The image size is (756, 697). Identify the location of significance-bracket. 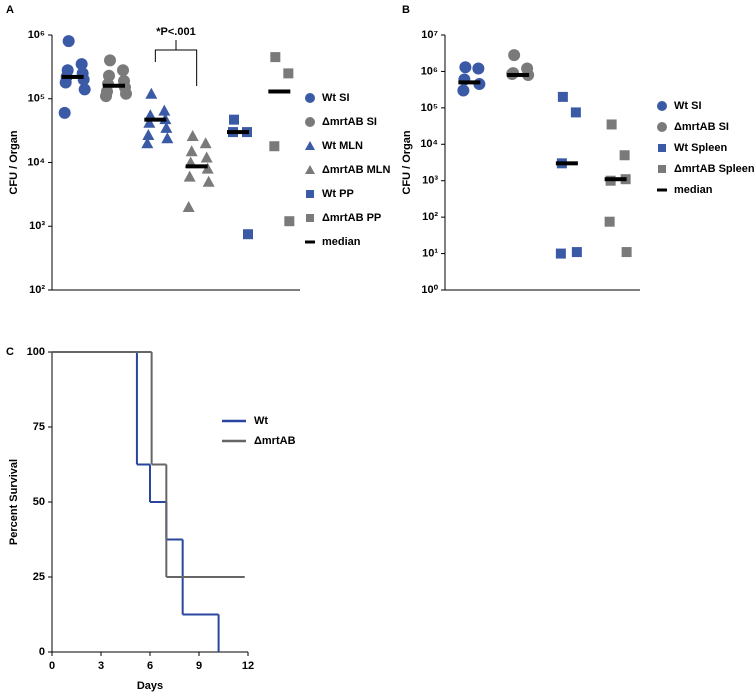
(176, 63).